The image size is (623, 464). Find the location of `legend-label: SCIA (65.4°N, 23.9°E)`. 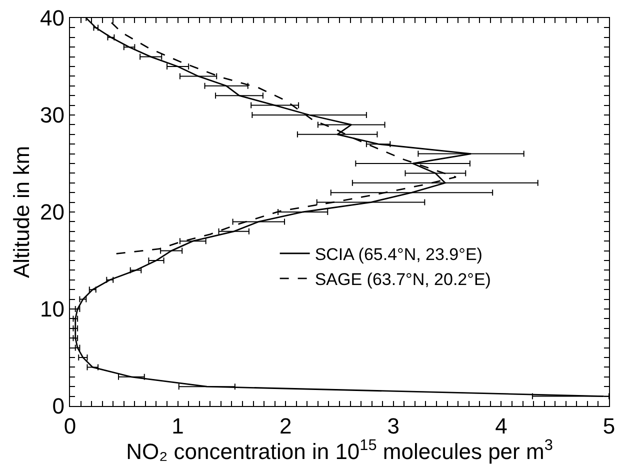

legend-label: SCIA (65.4°N, 23.9°E) is located at coordinates (398, 254).